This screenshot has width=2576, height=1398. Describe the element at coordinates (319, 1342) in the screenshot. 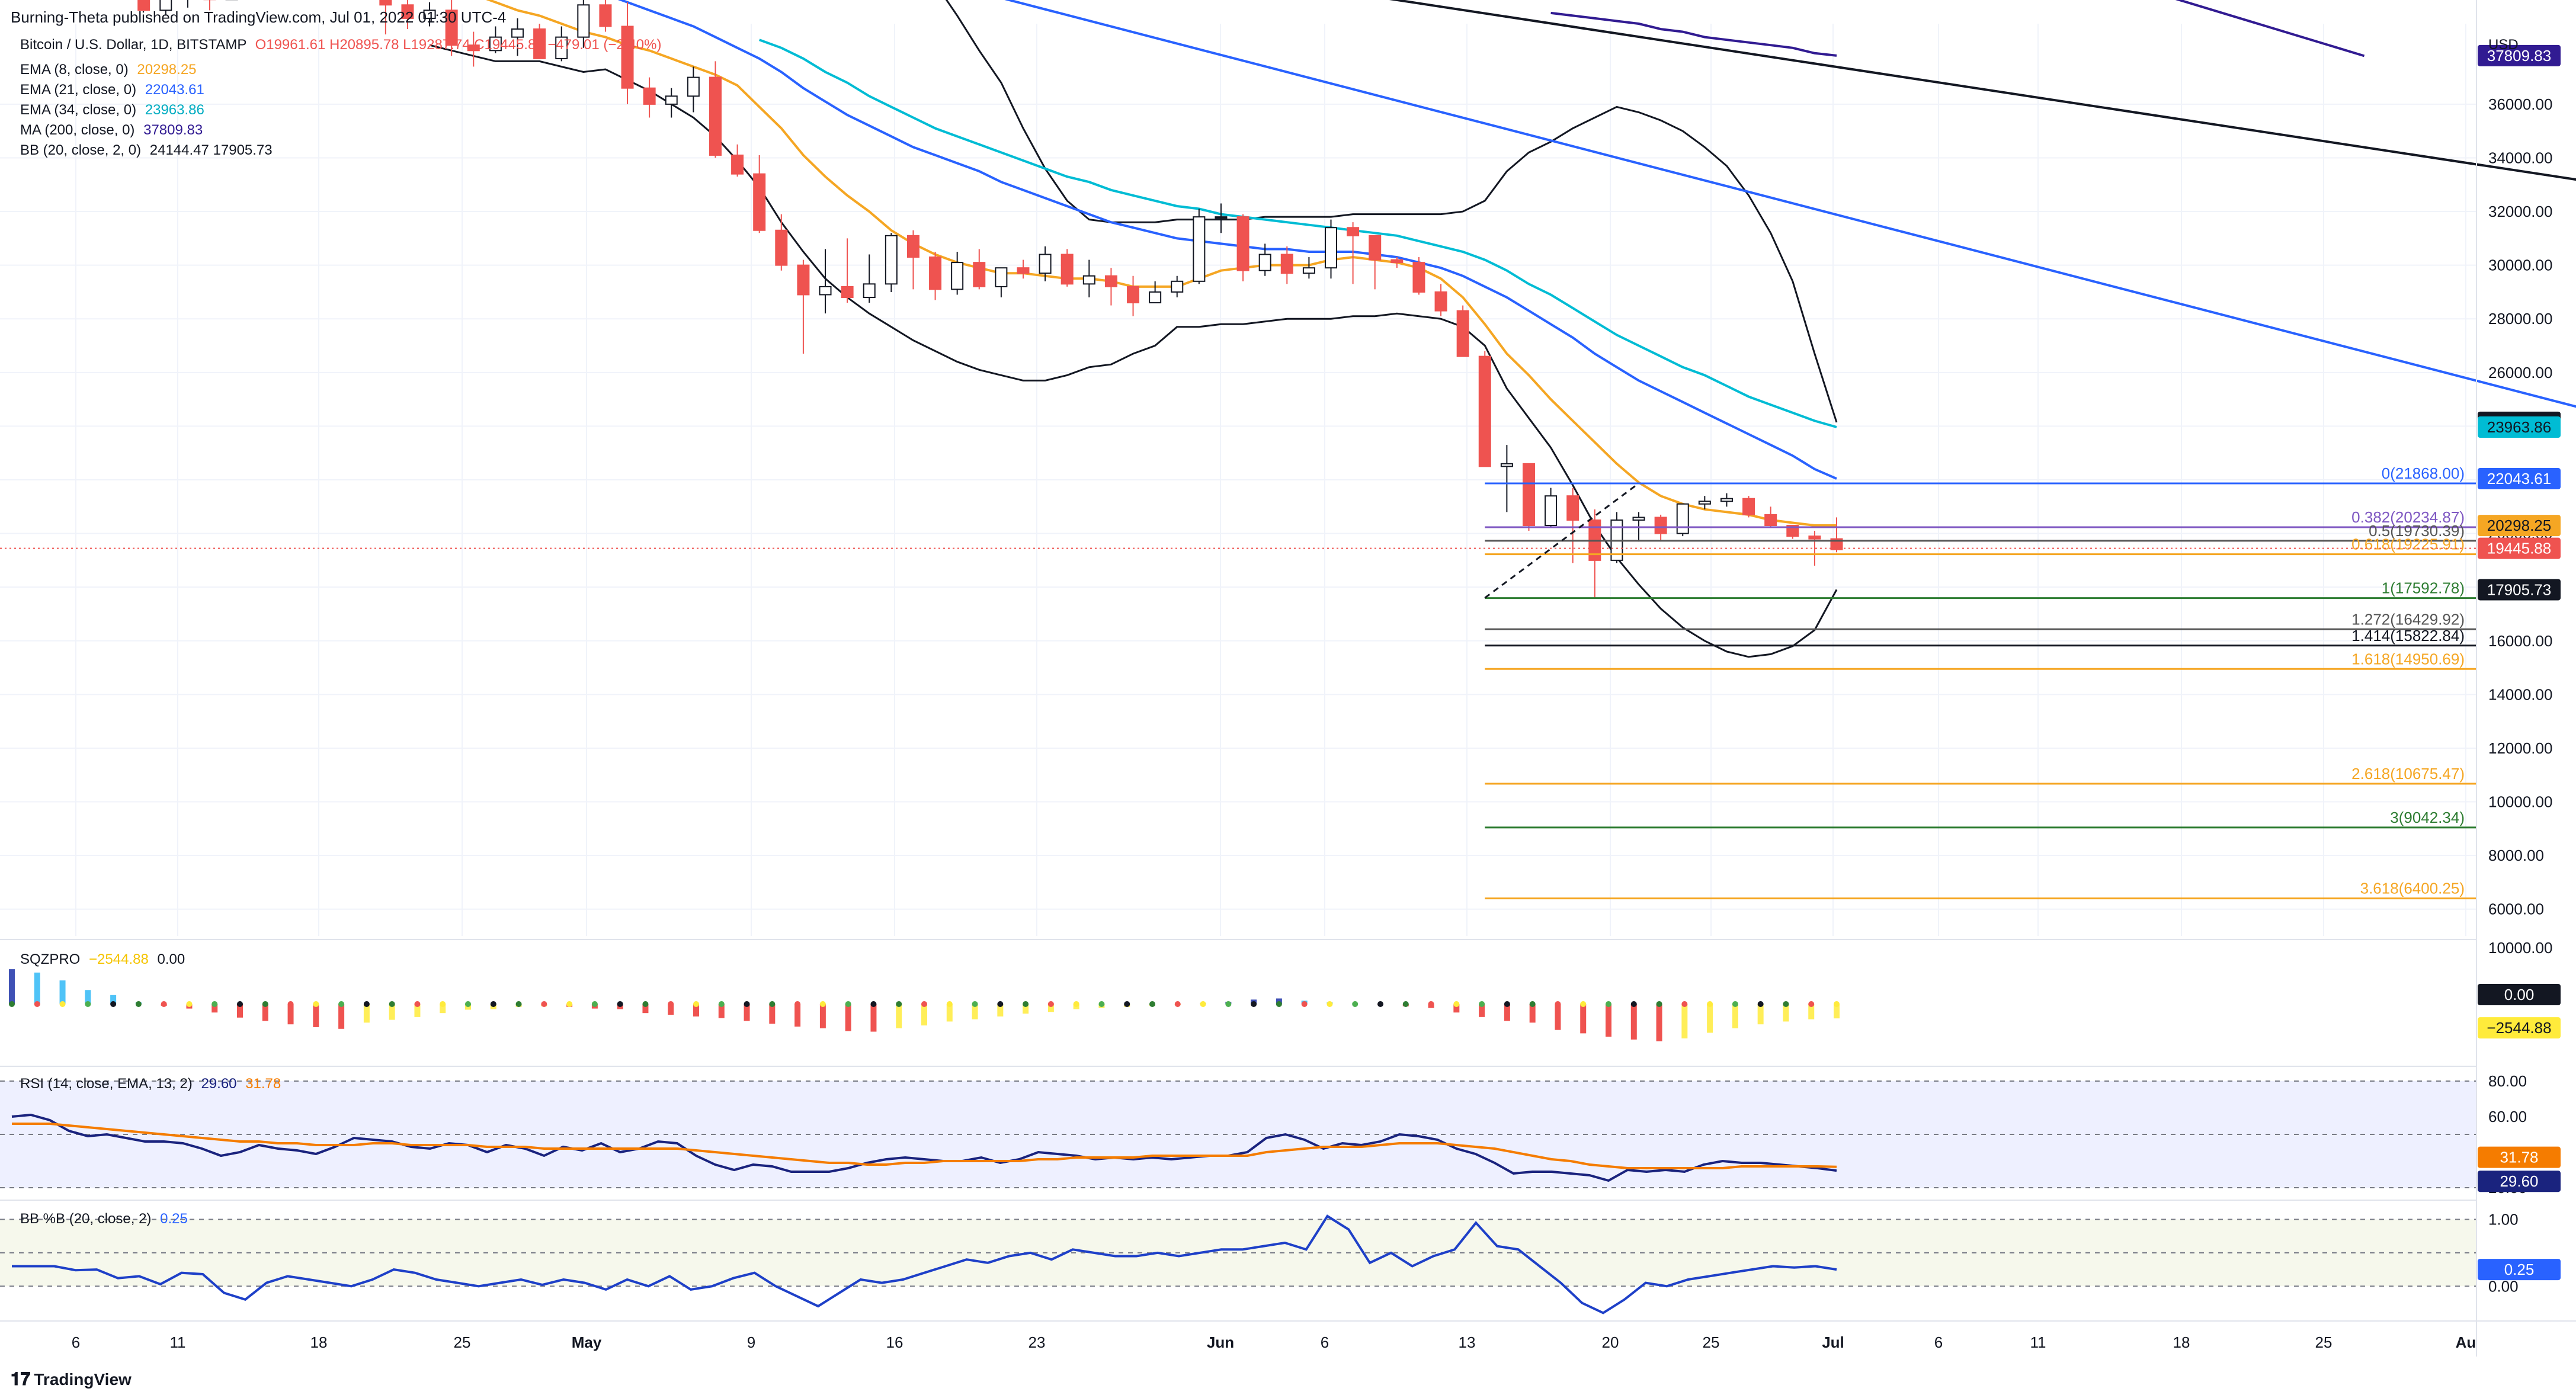

I see `x-tick-label: 18` at that location.